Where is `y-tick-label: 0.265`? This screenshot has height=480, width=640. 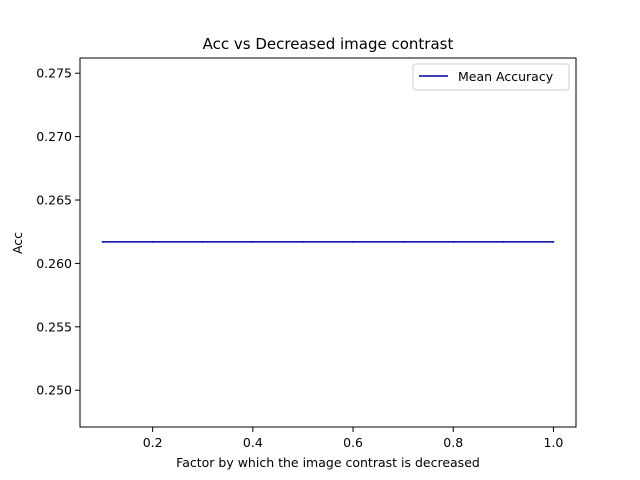 y-tick-label: 0.265 is located at coordinates (54, 200).